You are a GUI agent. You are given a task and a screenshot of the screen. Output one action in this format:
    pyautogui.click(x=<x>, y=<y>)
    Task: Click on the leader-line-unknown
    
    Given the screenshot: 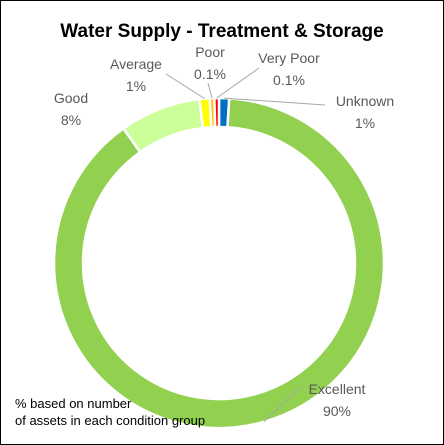 What is the action you would take?
    pyautogui.click(x=275, y=101)
    